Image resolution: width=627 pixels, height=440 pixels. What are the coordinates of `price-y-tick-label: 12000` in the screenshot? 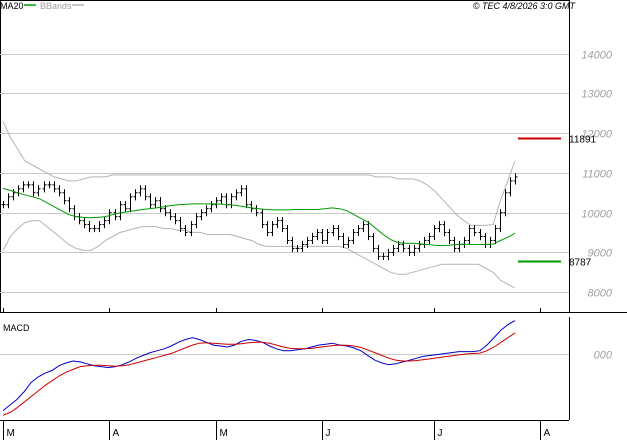 It's located at (596, 135).